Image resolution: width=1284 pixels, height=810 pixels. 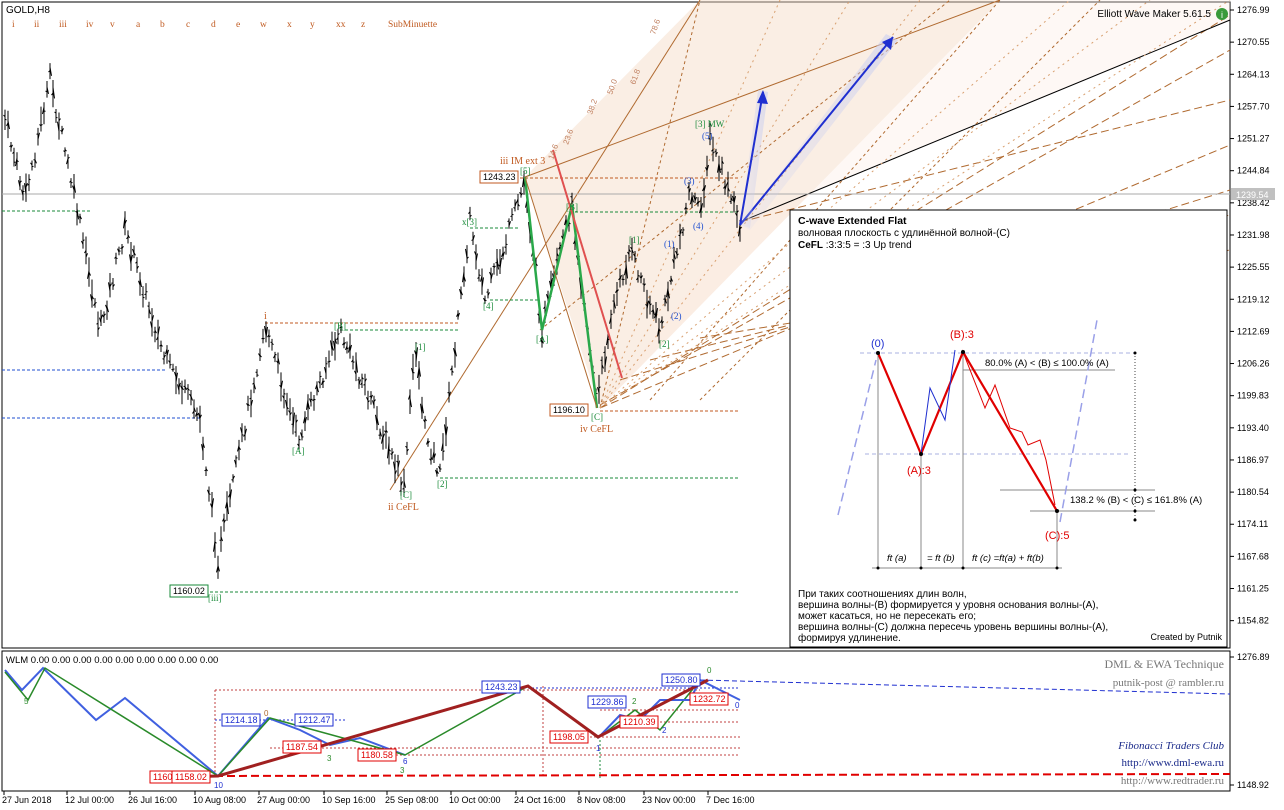 I want to click on svg-text: 1210.39, so click(x=639, y=722).